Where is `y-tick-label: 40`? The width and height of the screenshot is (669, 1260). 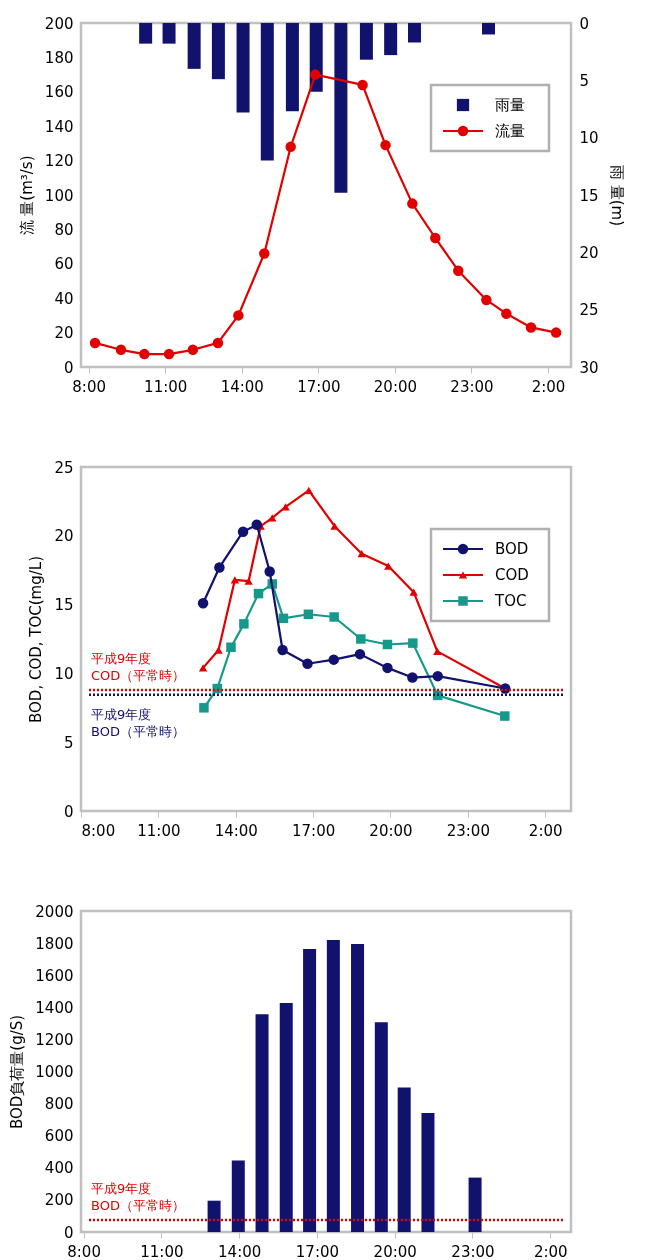
y-tick-label: 40 is located at coordinates (64, 298).